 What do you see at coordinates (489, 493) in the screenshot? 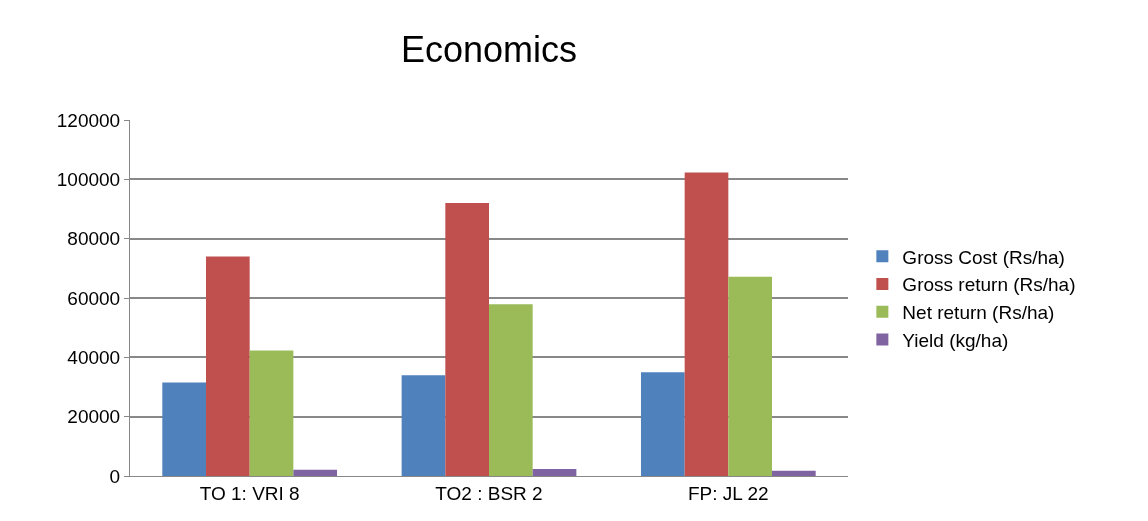
I see `x-tick-label: TO2 : BSR 2` at bounding box center [489, 493].